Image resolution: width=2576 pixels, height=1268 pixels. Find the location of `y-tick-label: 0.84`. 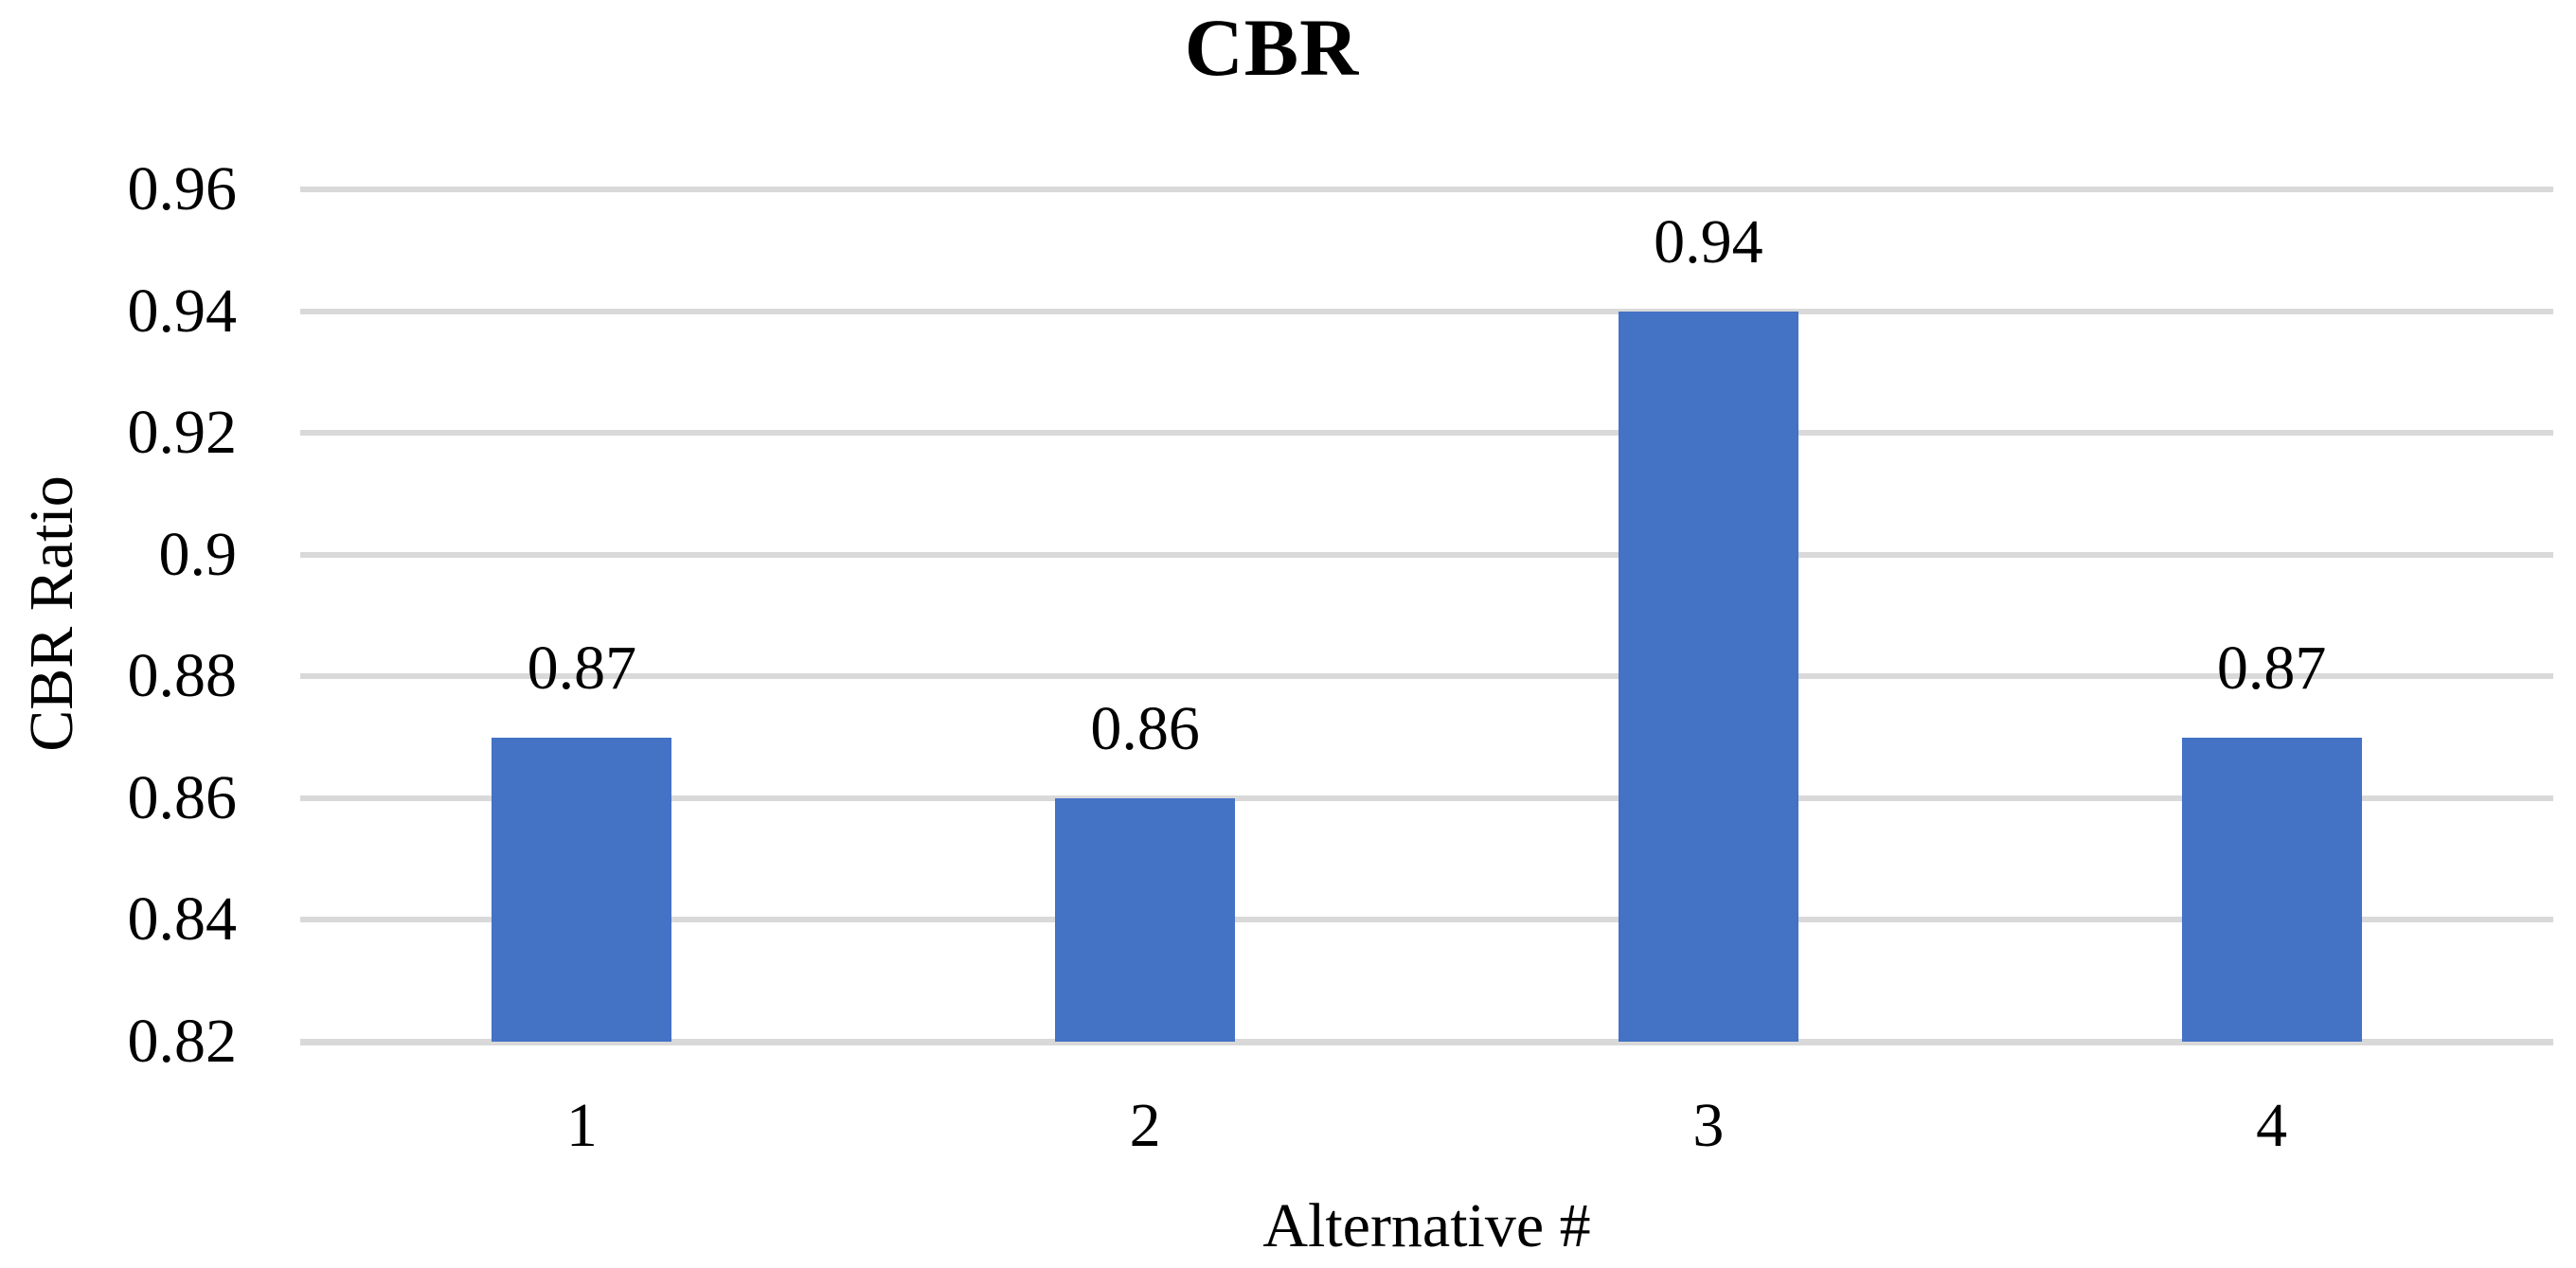

y-tick-label: 0.84 is located at coordinates (182, 920).